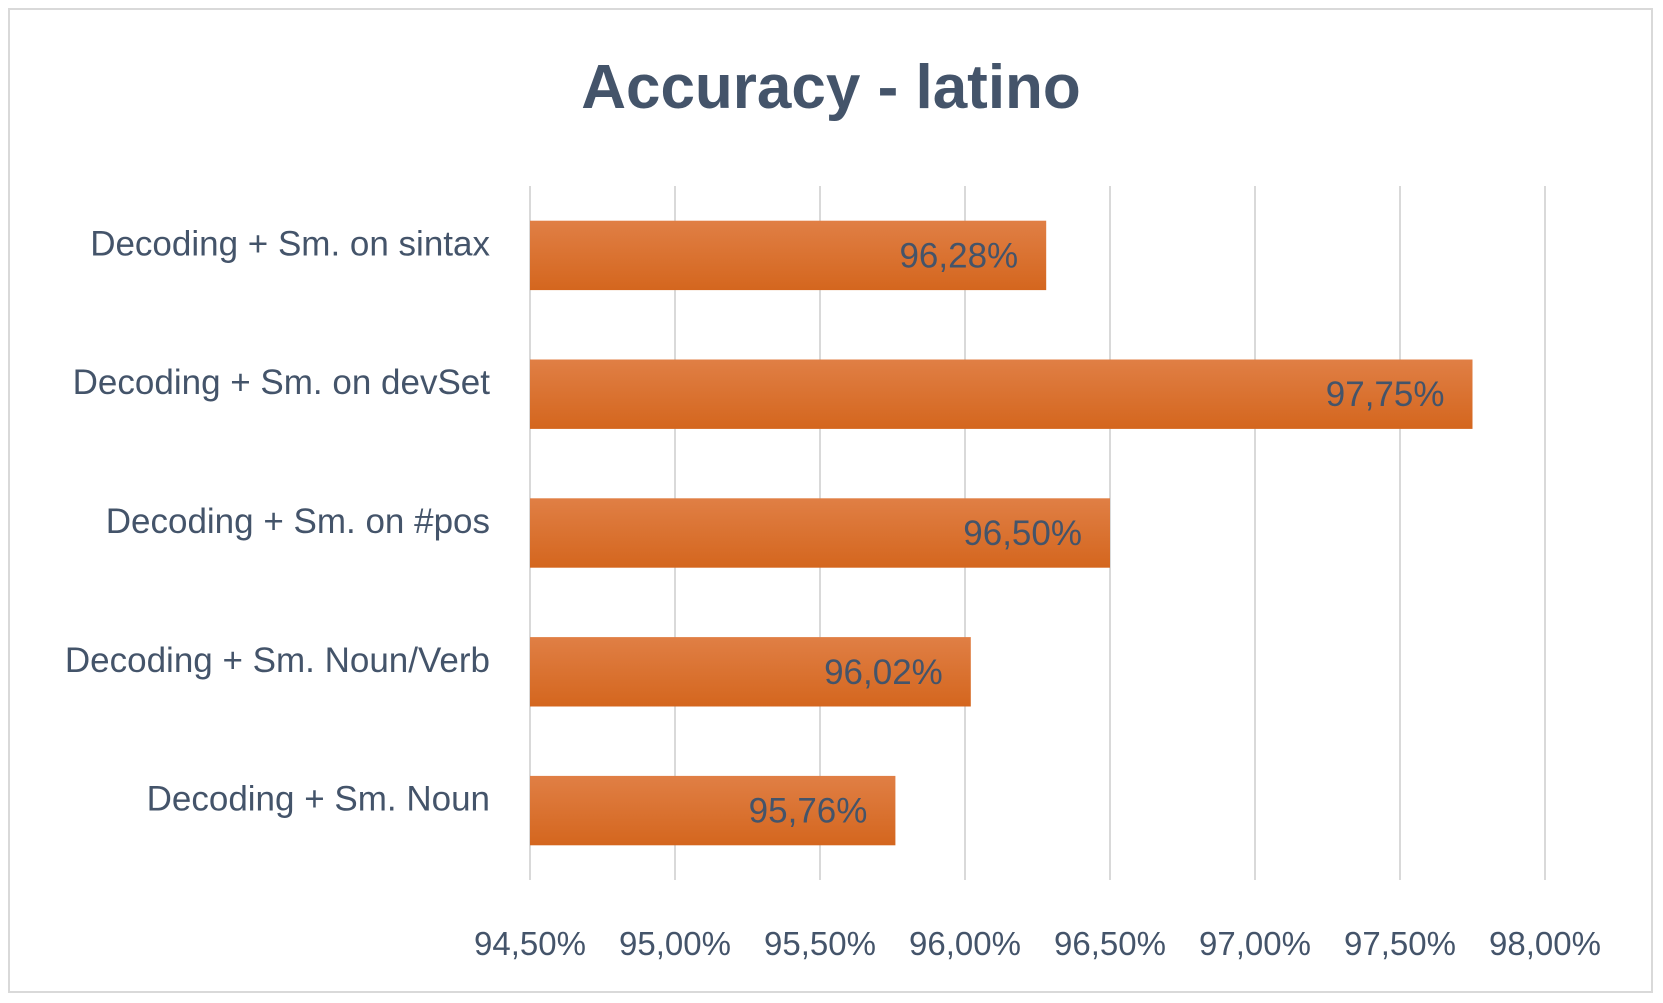 Image resolution: width=1663 pixels, height=1003 pixels. What do you see at coordinates (1400, 943) in the screenshot?
I see `x-tick-label-6: 97,50%` at bounding box center [1400, 943].